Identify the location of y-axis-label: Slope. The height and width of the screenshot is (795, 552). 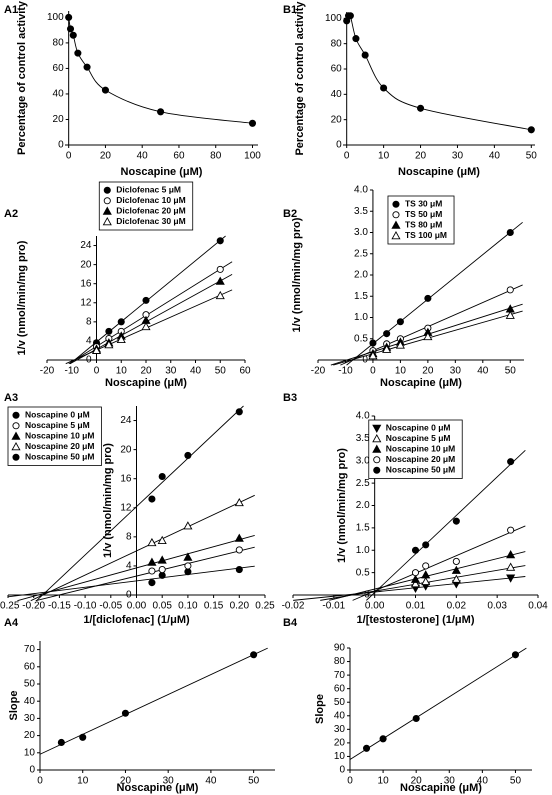
(320, 709).